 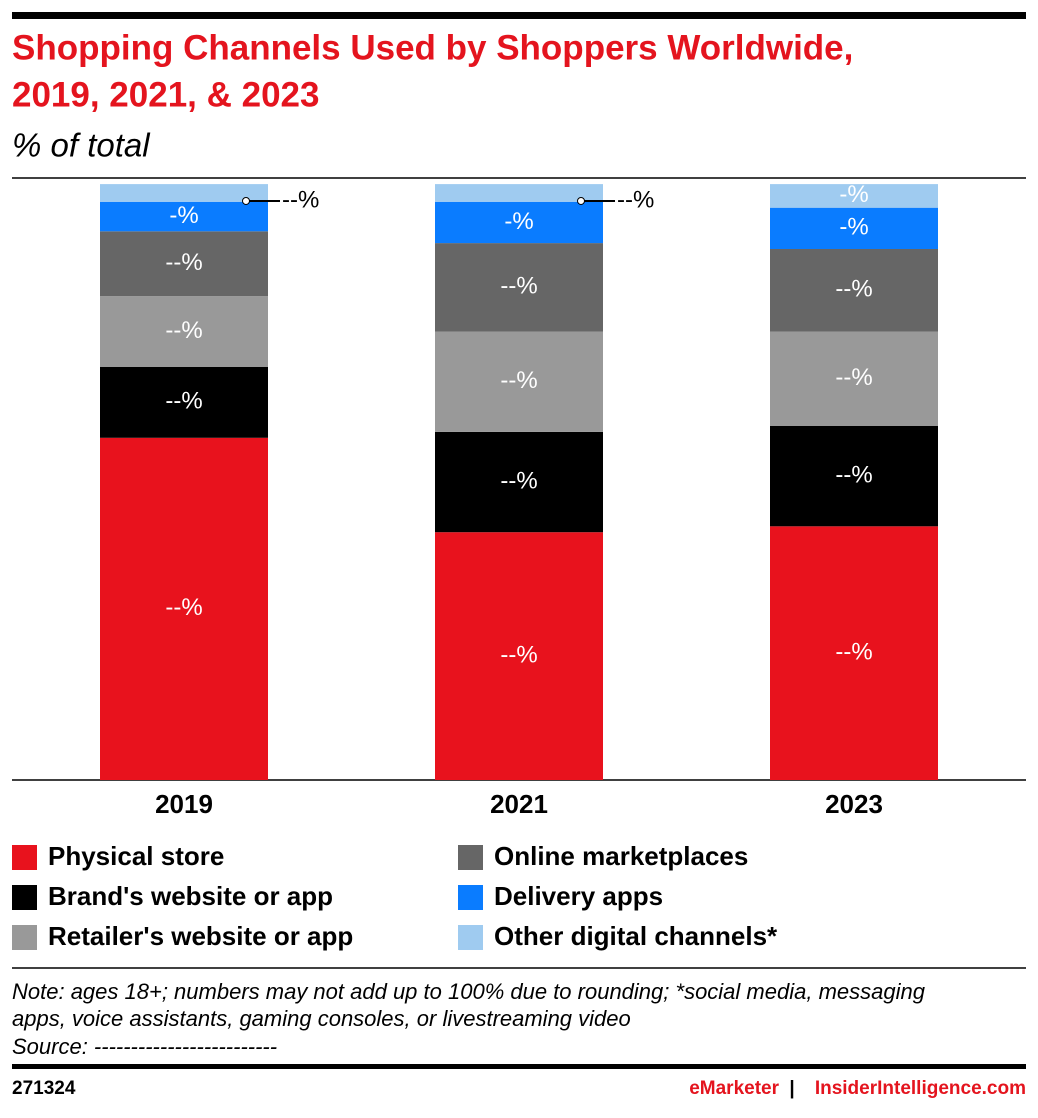 What do you see at coordinates (920, 1088) in the screenshot?
I see `site: InsiderIntelligence.com` at bounding box center [920, 1088].